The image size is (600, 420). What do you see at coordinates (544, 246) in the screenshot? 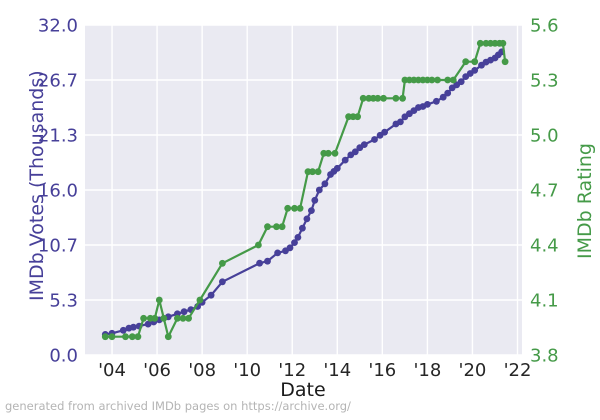
I see `right-tick-label: 4.4` at bounding box center [544, 246].